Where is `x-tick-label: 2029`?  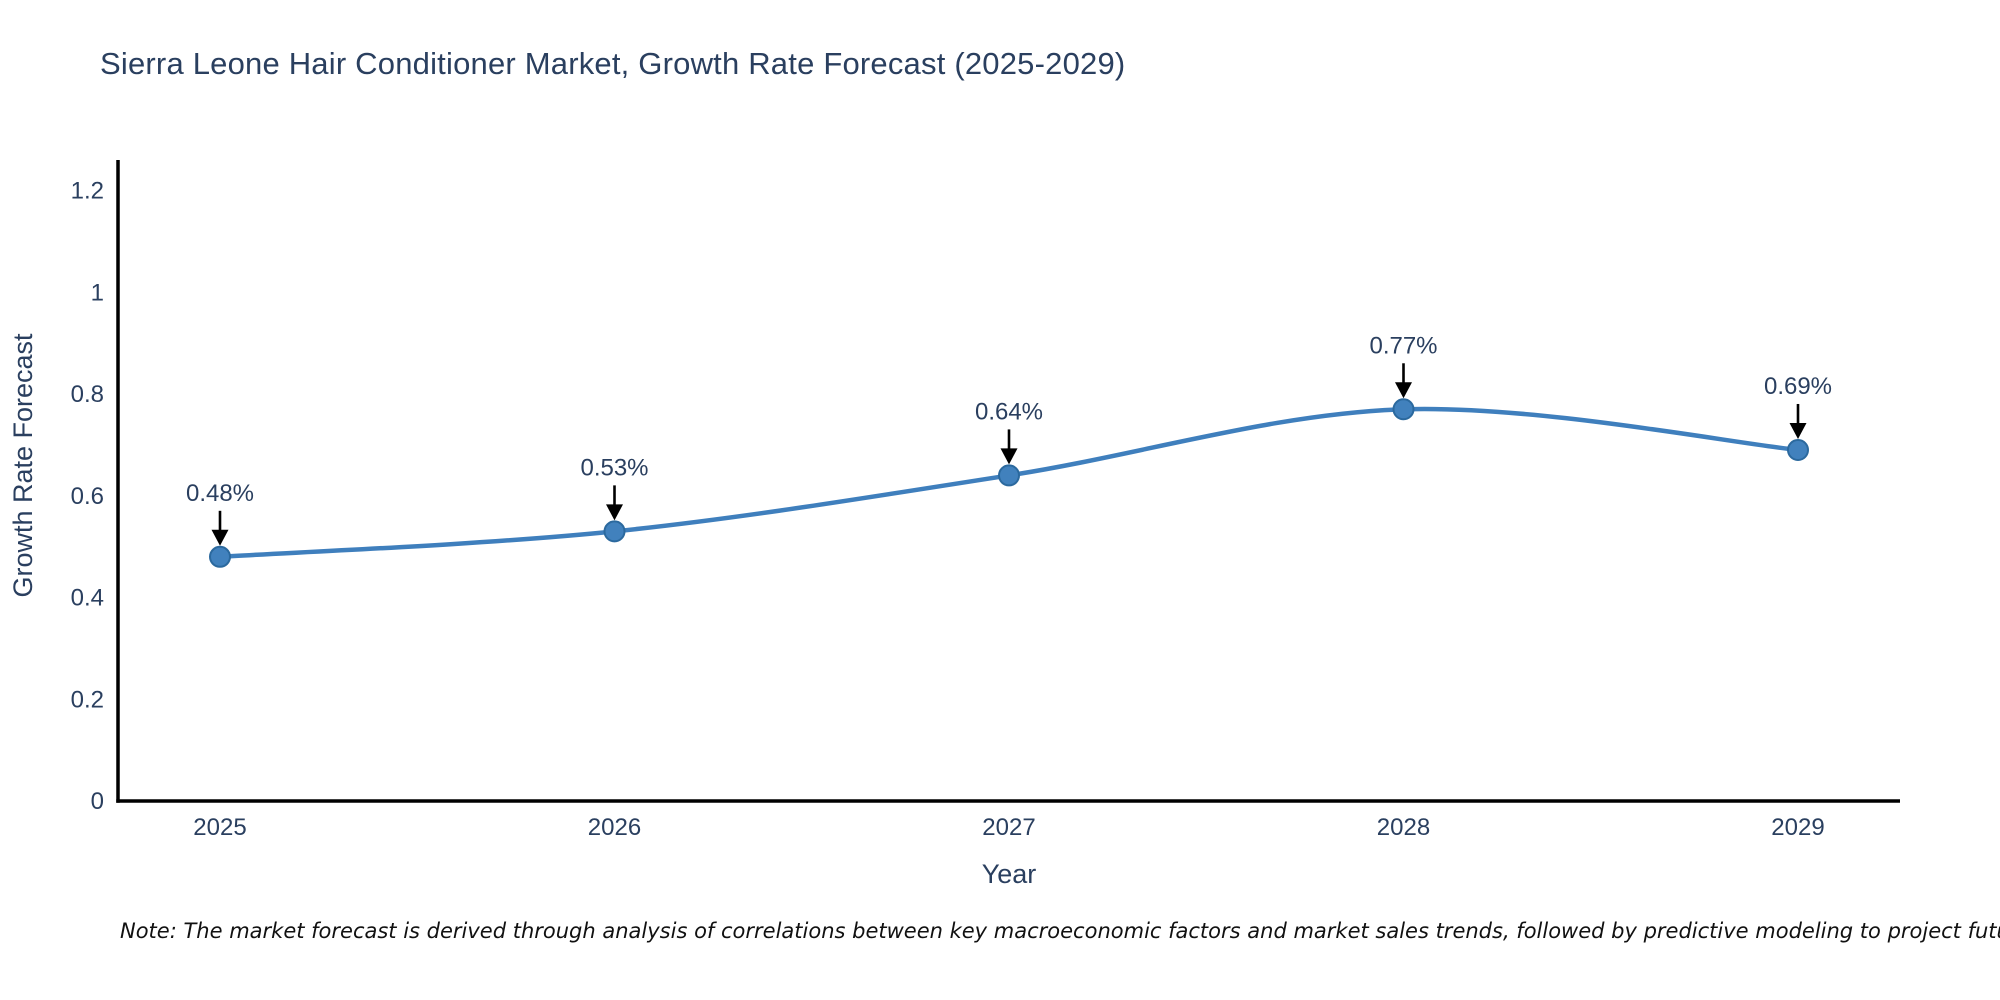
x-tick-label: 2029 is located at coordinates (1797, 827).